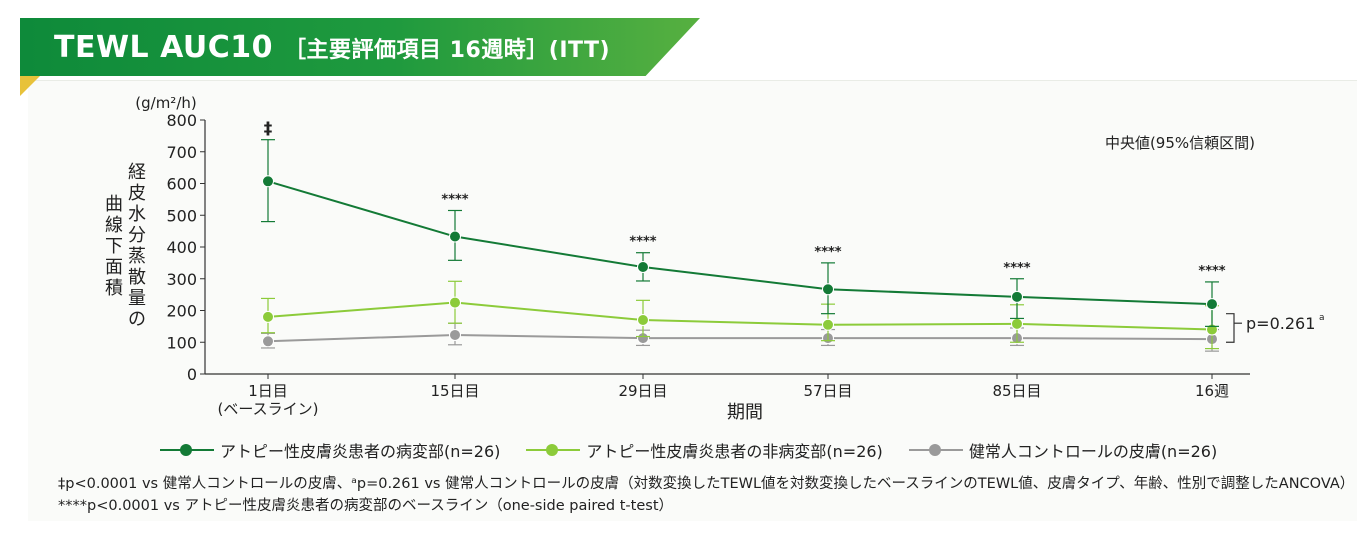 This screenshot has width=1357, height=540. What do you see at coordinates (1093, 451) in the screenshot?
I see `legend-label: 健常人コントロールの皮膚(n=26)` at bounding box center [1093, 451].